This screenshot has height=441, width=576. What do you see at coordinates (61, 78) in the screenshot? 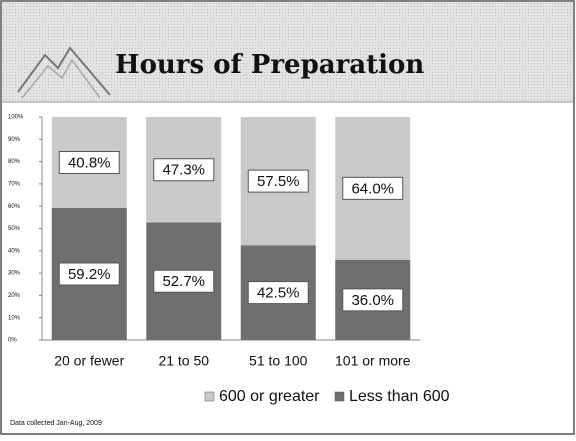
I see `mountain-icon-shadow` at bounding box center [61, 78].